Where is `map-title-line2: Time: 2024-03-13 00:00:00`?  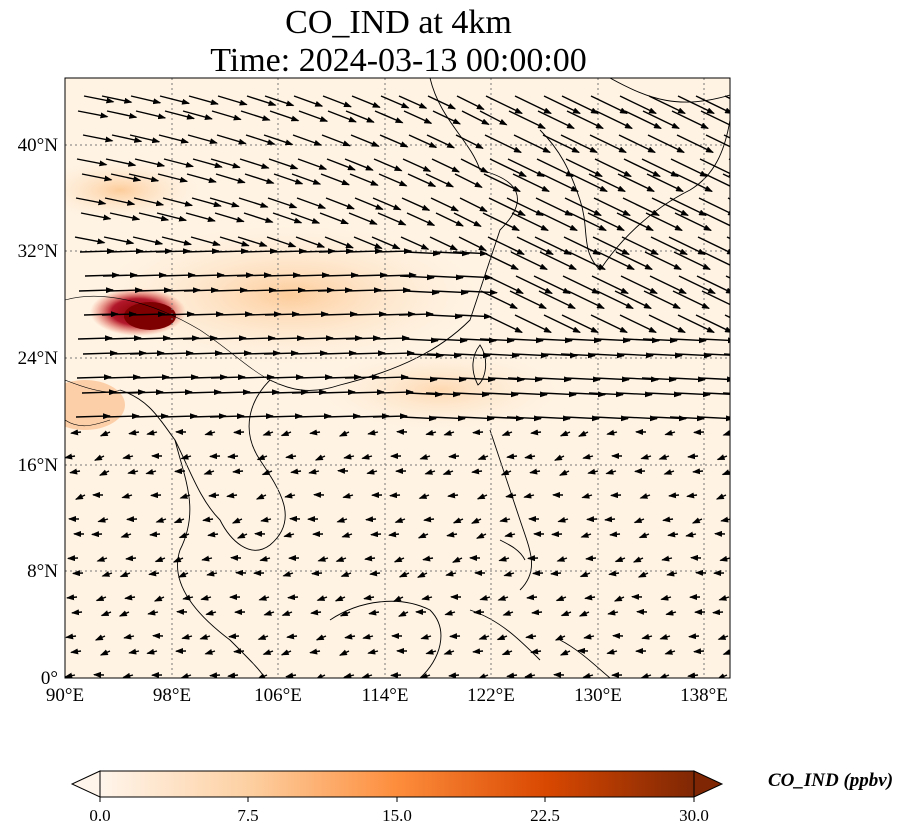
map-title-line2: Time: 2024-03-13 00:00:00 is located at coordinates (398, 60).